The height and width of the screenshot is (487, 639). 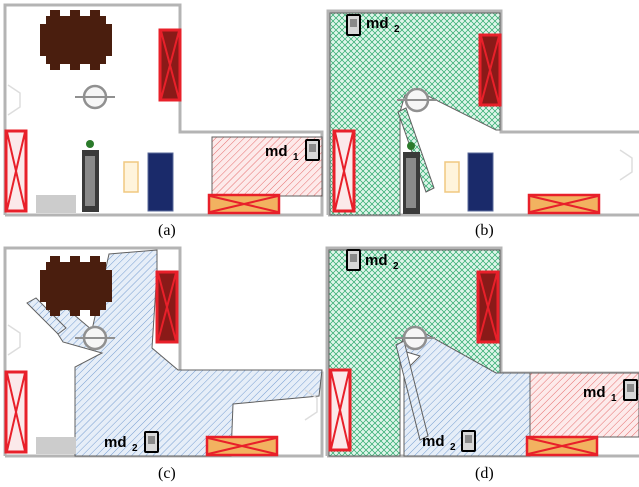 I want to click on motion-detector: md 1, so click(x=292, y=151).